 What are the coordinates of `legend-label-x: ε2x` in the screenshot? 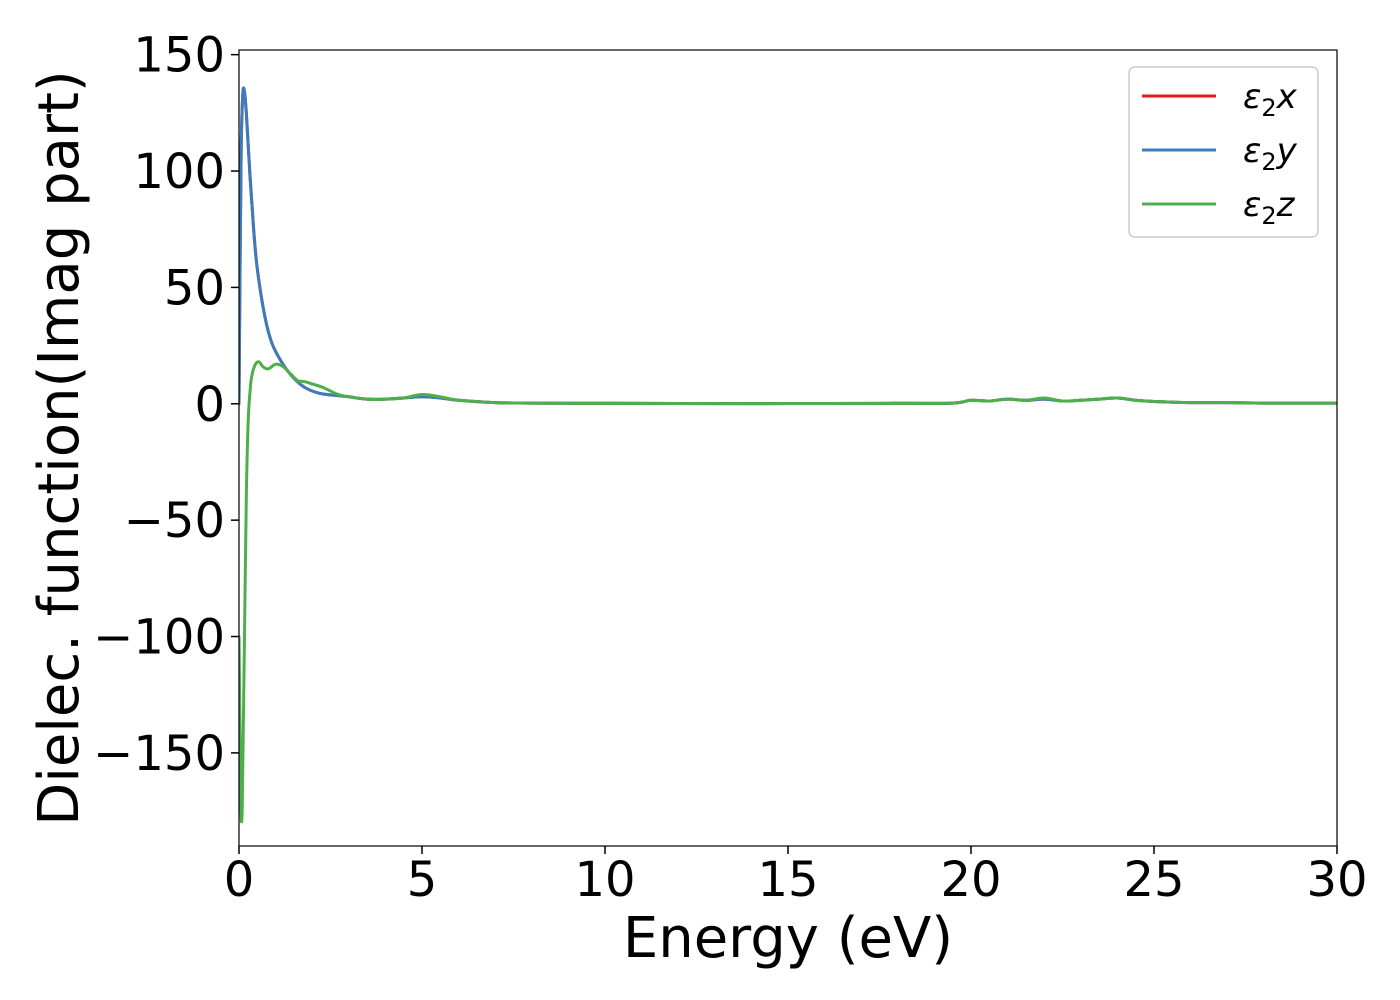 It's located at (1270, 99).